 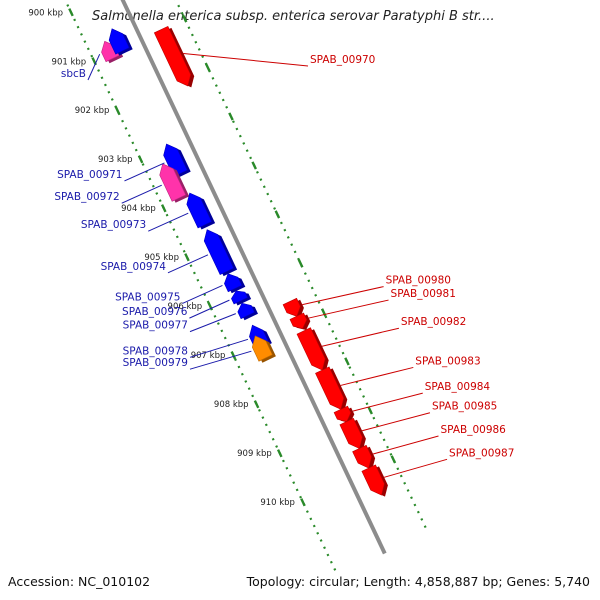 I want to click on scale-tick-label: 902 kbp, so click(x=92, y=111).